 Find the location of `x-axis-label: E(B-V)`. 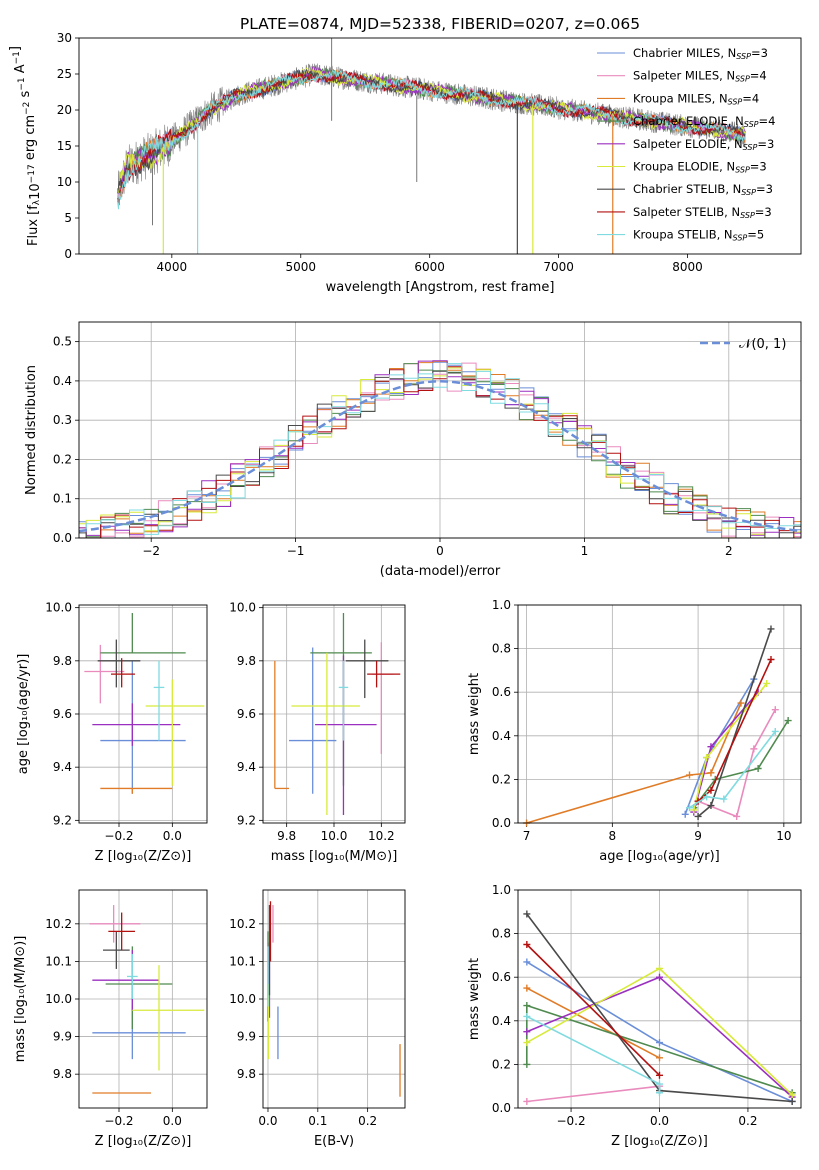

x-axis-label: E(B-V) is located at coordinates (334, 1141).